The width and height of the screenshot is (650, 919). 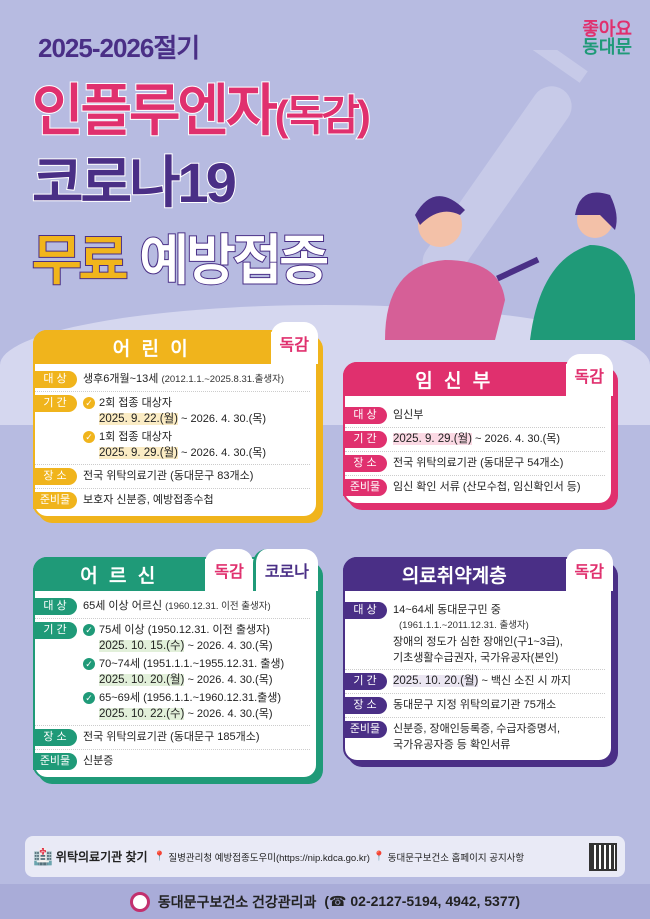 What do you see at coordinates (135, 437) in the screenshot?
I see `period-group: 1회 접종 대상자` at bounding box center [135, 437].